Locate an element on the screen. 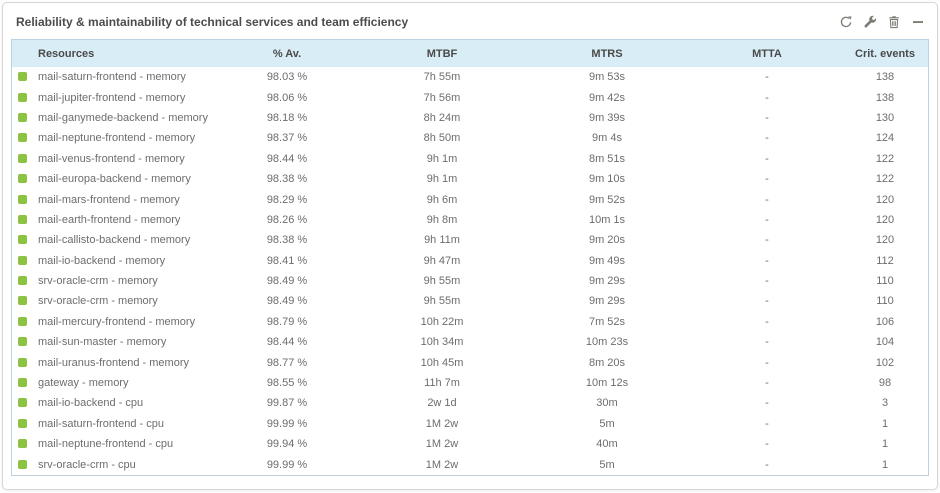  mtrs-cell: 10m 1s is located at coordinates (607, 219).